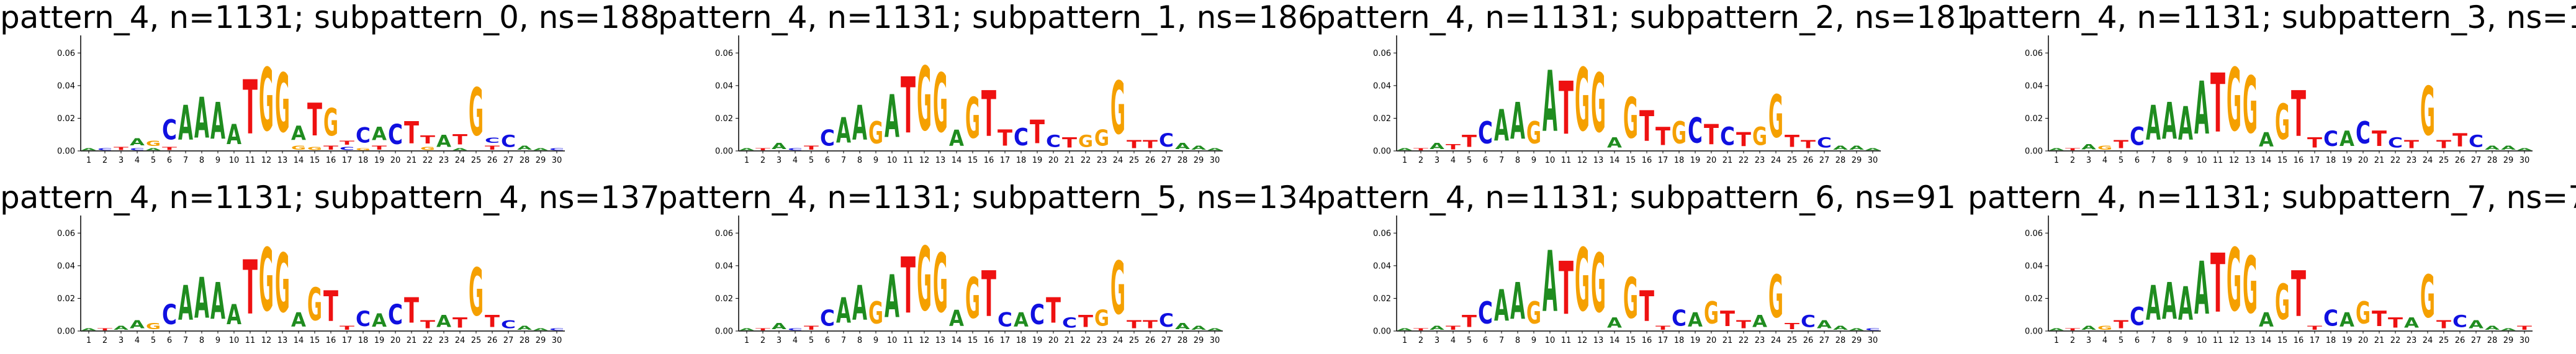 The width and height of the screenshot is (2576, 354). Describe the element at coordinates (1679, 341) in the screenshot. I see `x-tick-label: 18` at that location.